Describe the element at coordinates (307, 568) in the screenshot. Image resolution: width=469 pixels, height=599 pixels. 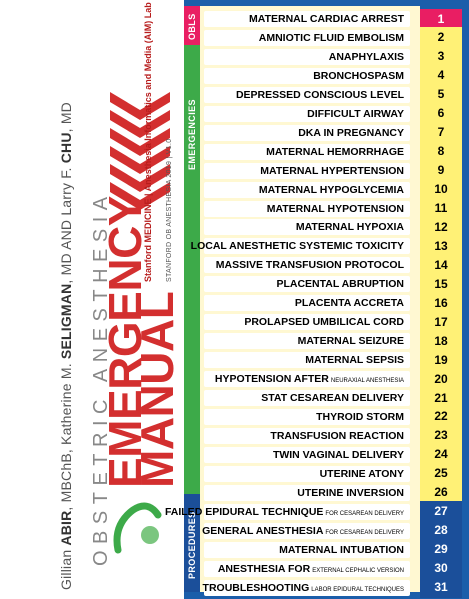
I see `tab-item: ANESTHESIA FOR EXTERNAL CEPHALIC VERSION` at that location.